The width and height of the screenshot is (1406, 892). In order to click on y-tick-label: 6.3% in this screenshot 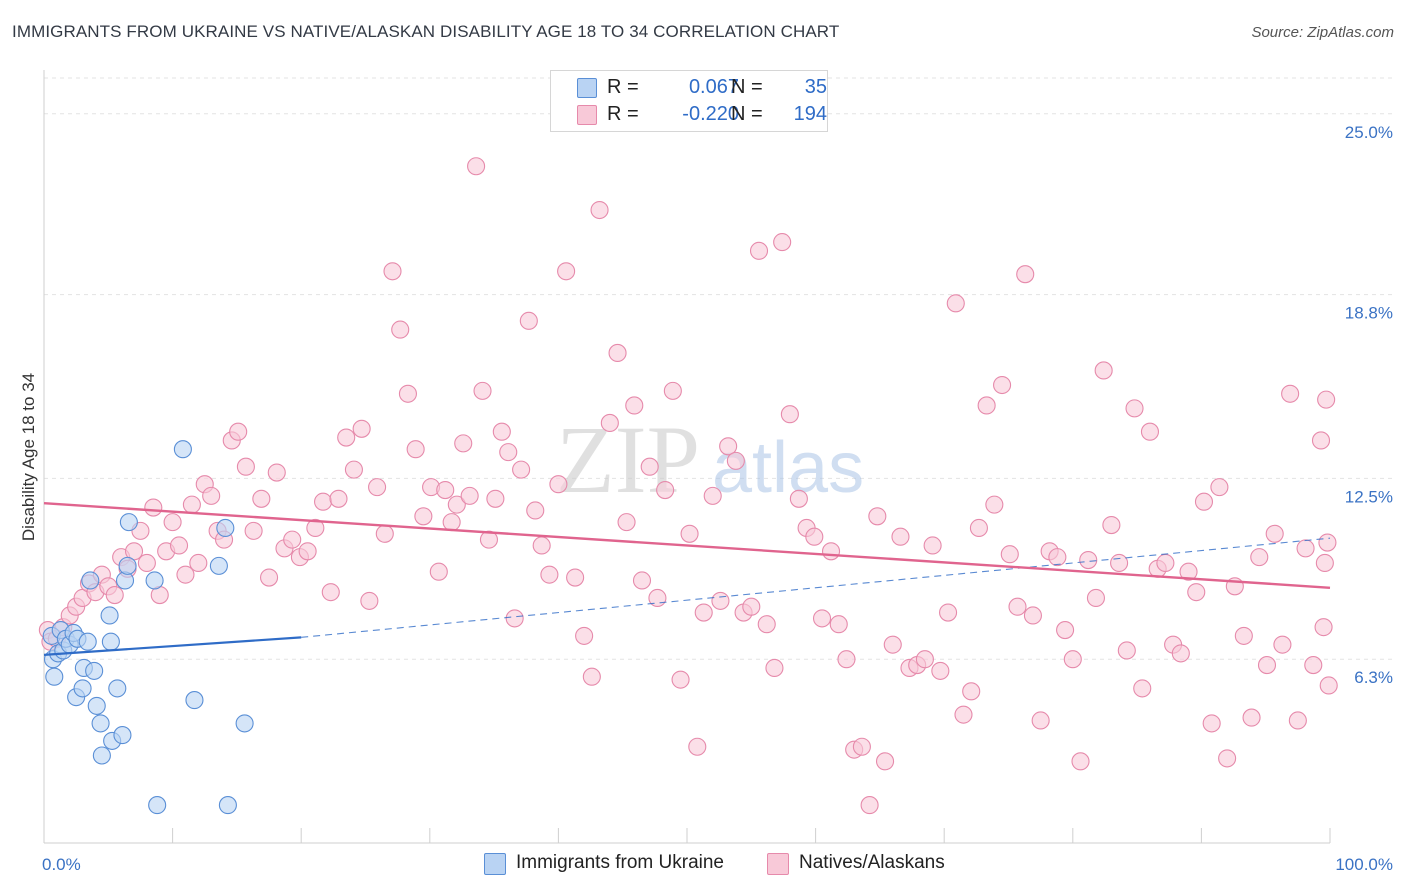, I will do `click(1373, 677)`.